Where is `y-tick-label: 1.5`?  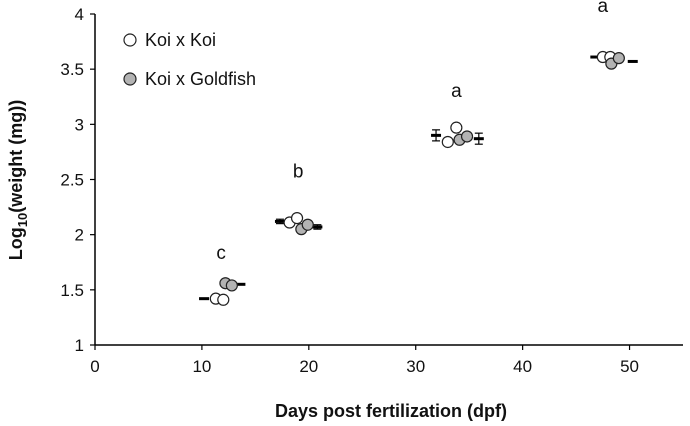
y-tick-label: 1.5 is located at coordinates (72, 290).